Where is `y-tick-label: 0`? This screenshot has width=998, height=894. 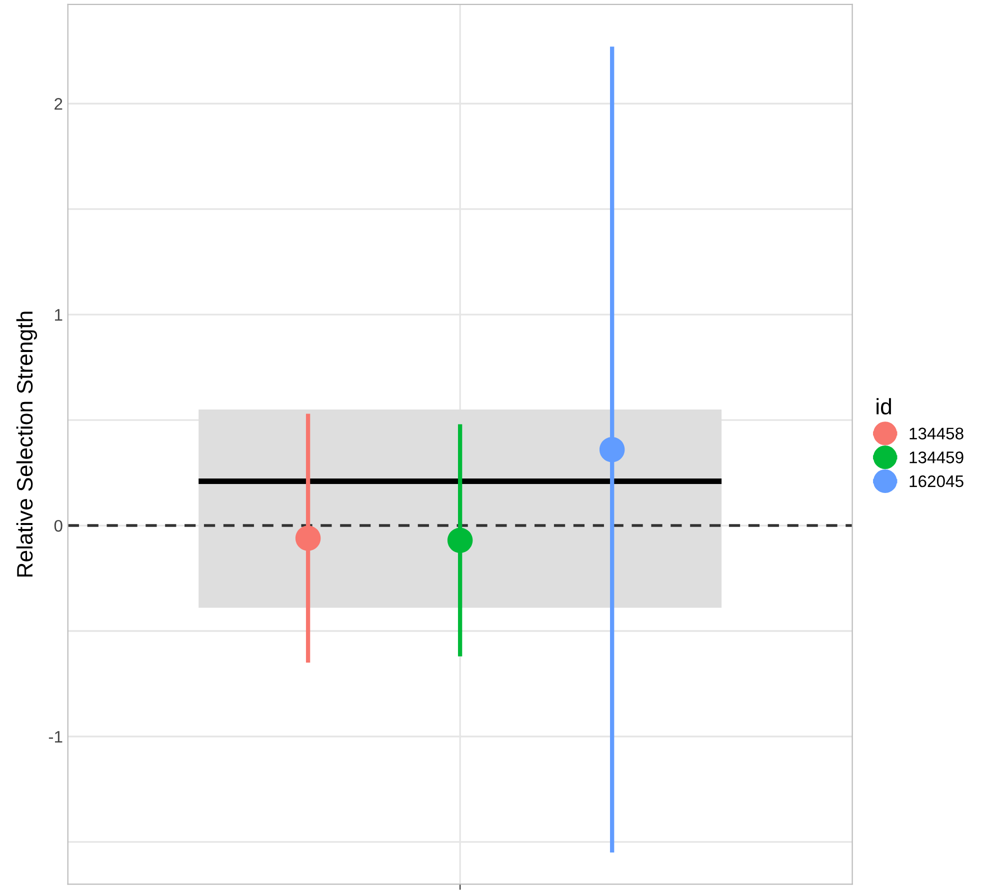 y-tick-label: 0 is located at coordinates (58, 526).